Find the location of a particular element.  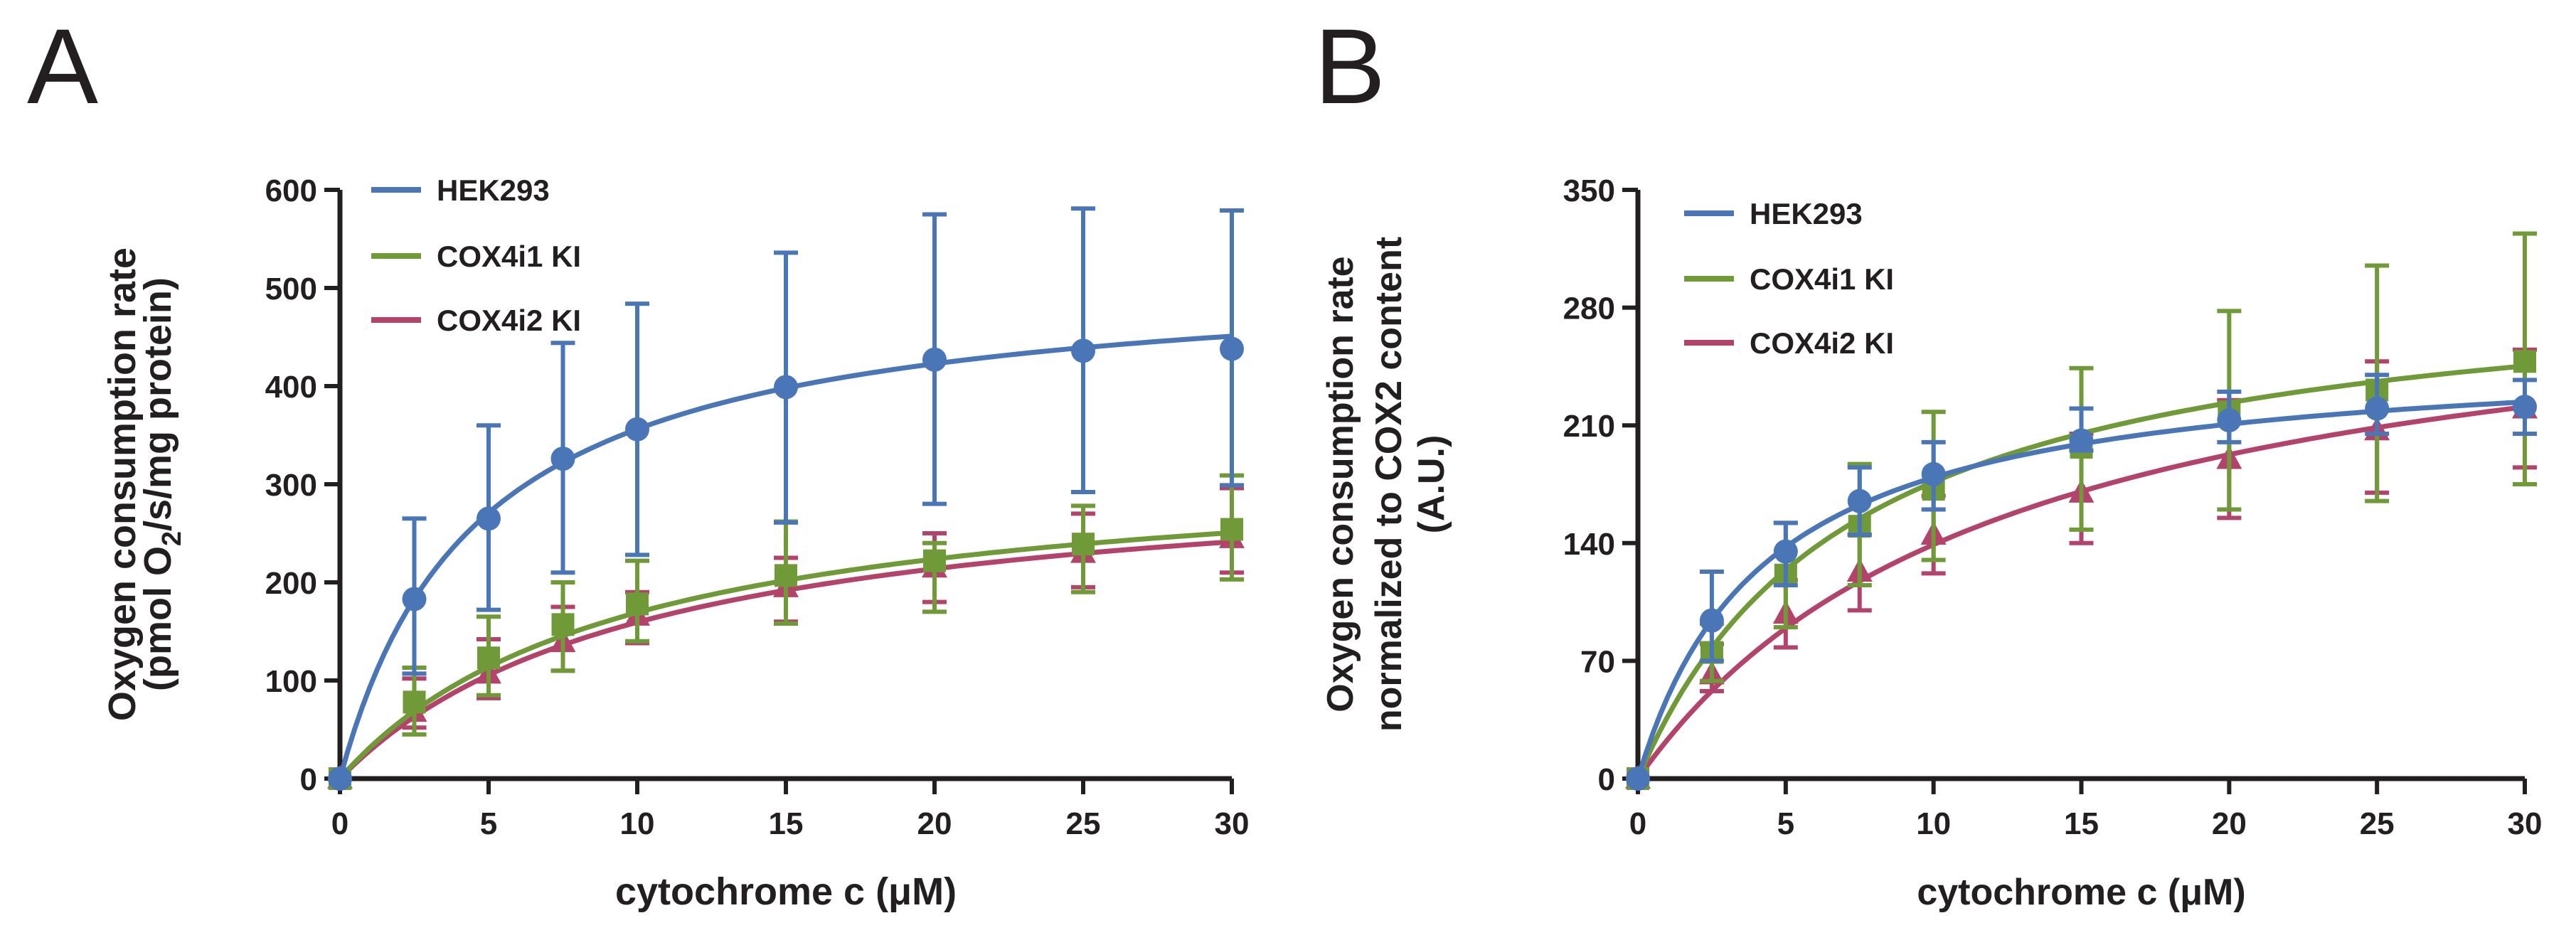

y-tick-label: 500 is located at coordinates (291, 289).